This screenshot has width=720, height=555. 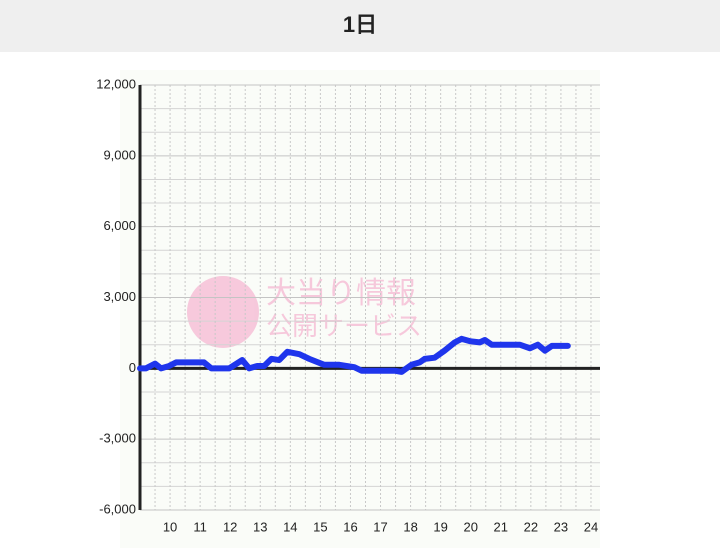 What do you see at coordinates (117, 508) in the screenshot?
I see `y-tick-label: -6,000` at bounding box center [117, 508].